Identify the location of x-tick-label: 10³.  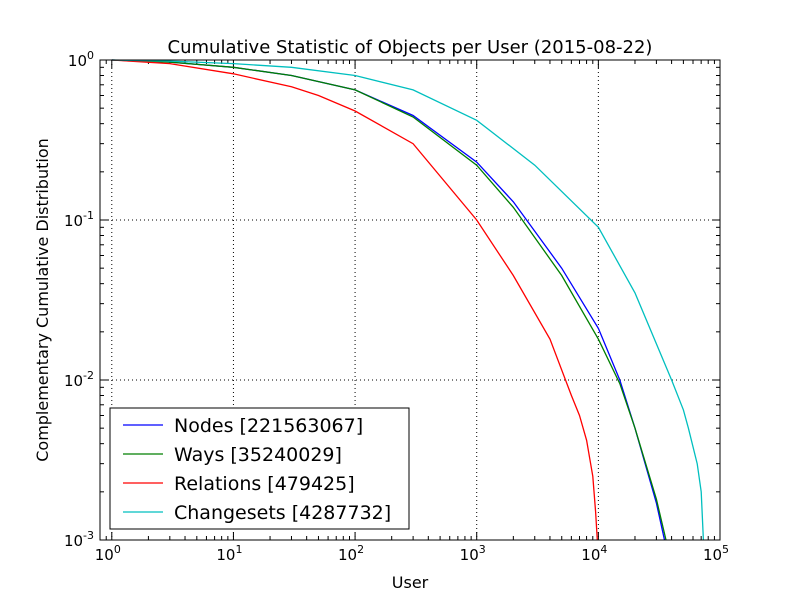
(473, 553).